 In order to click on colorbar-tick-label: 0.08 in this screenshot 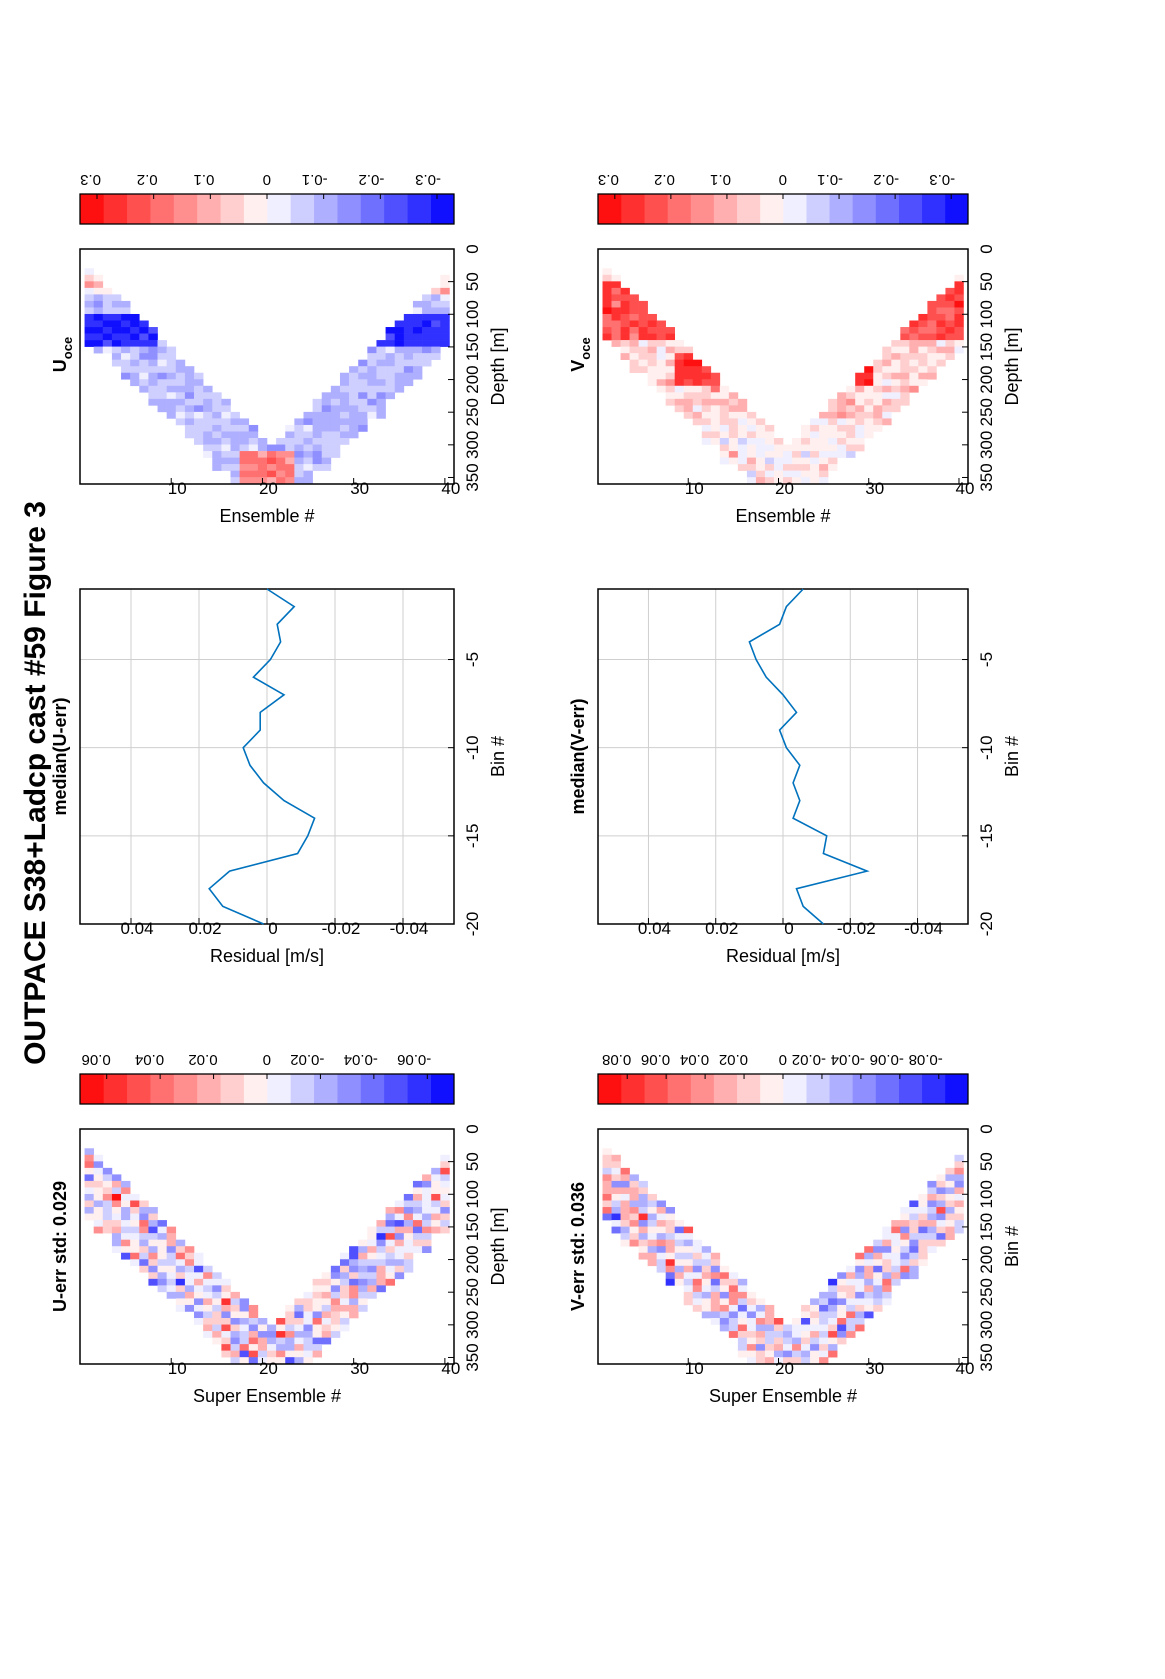, I will do `click(616, 1059)`.